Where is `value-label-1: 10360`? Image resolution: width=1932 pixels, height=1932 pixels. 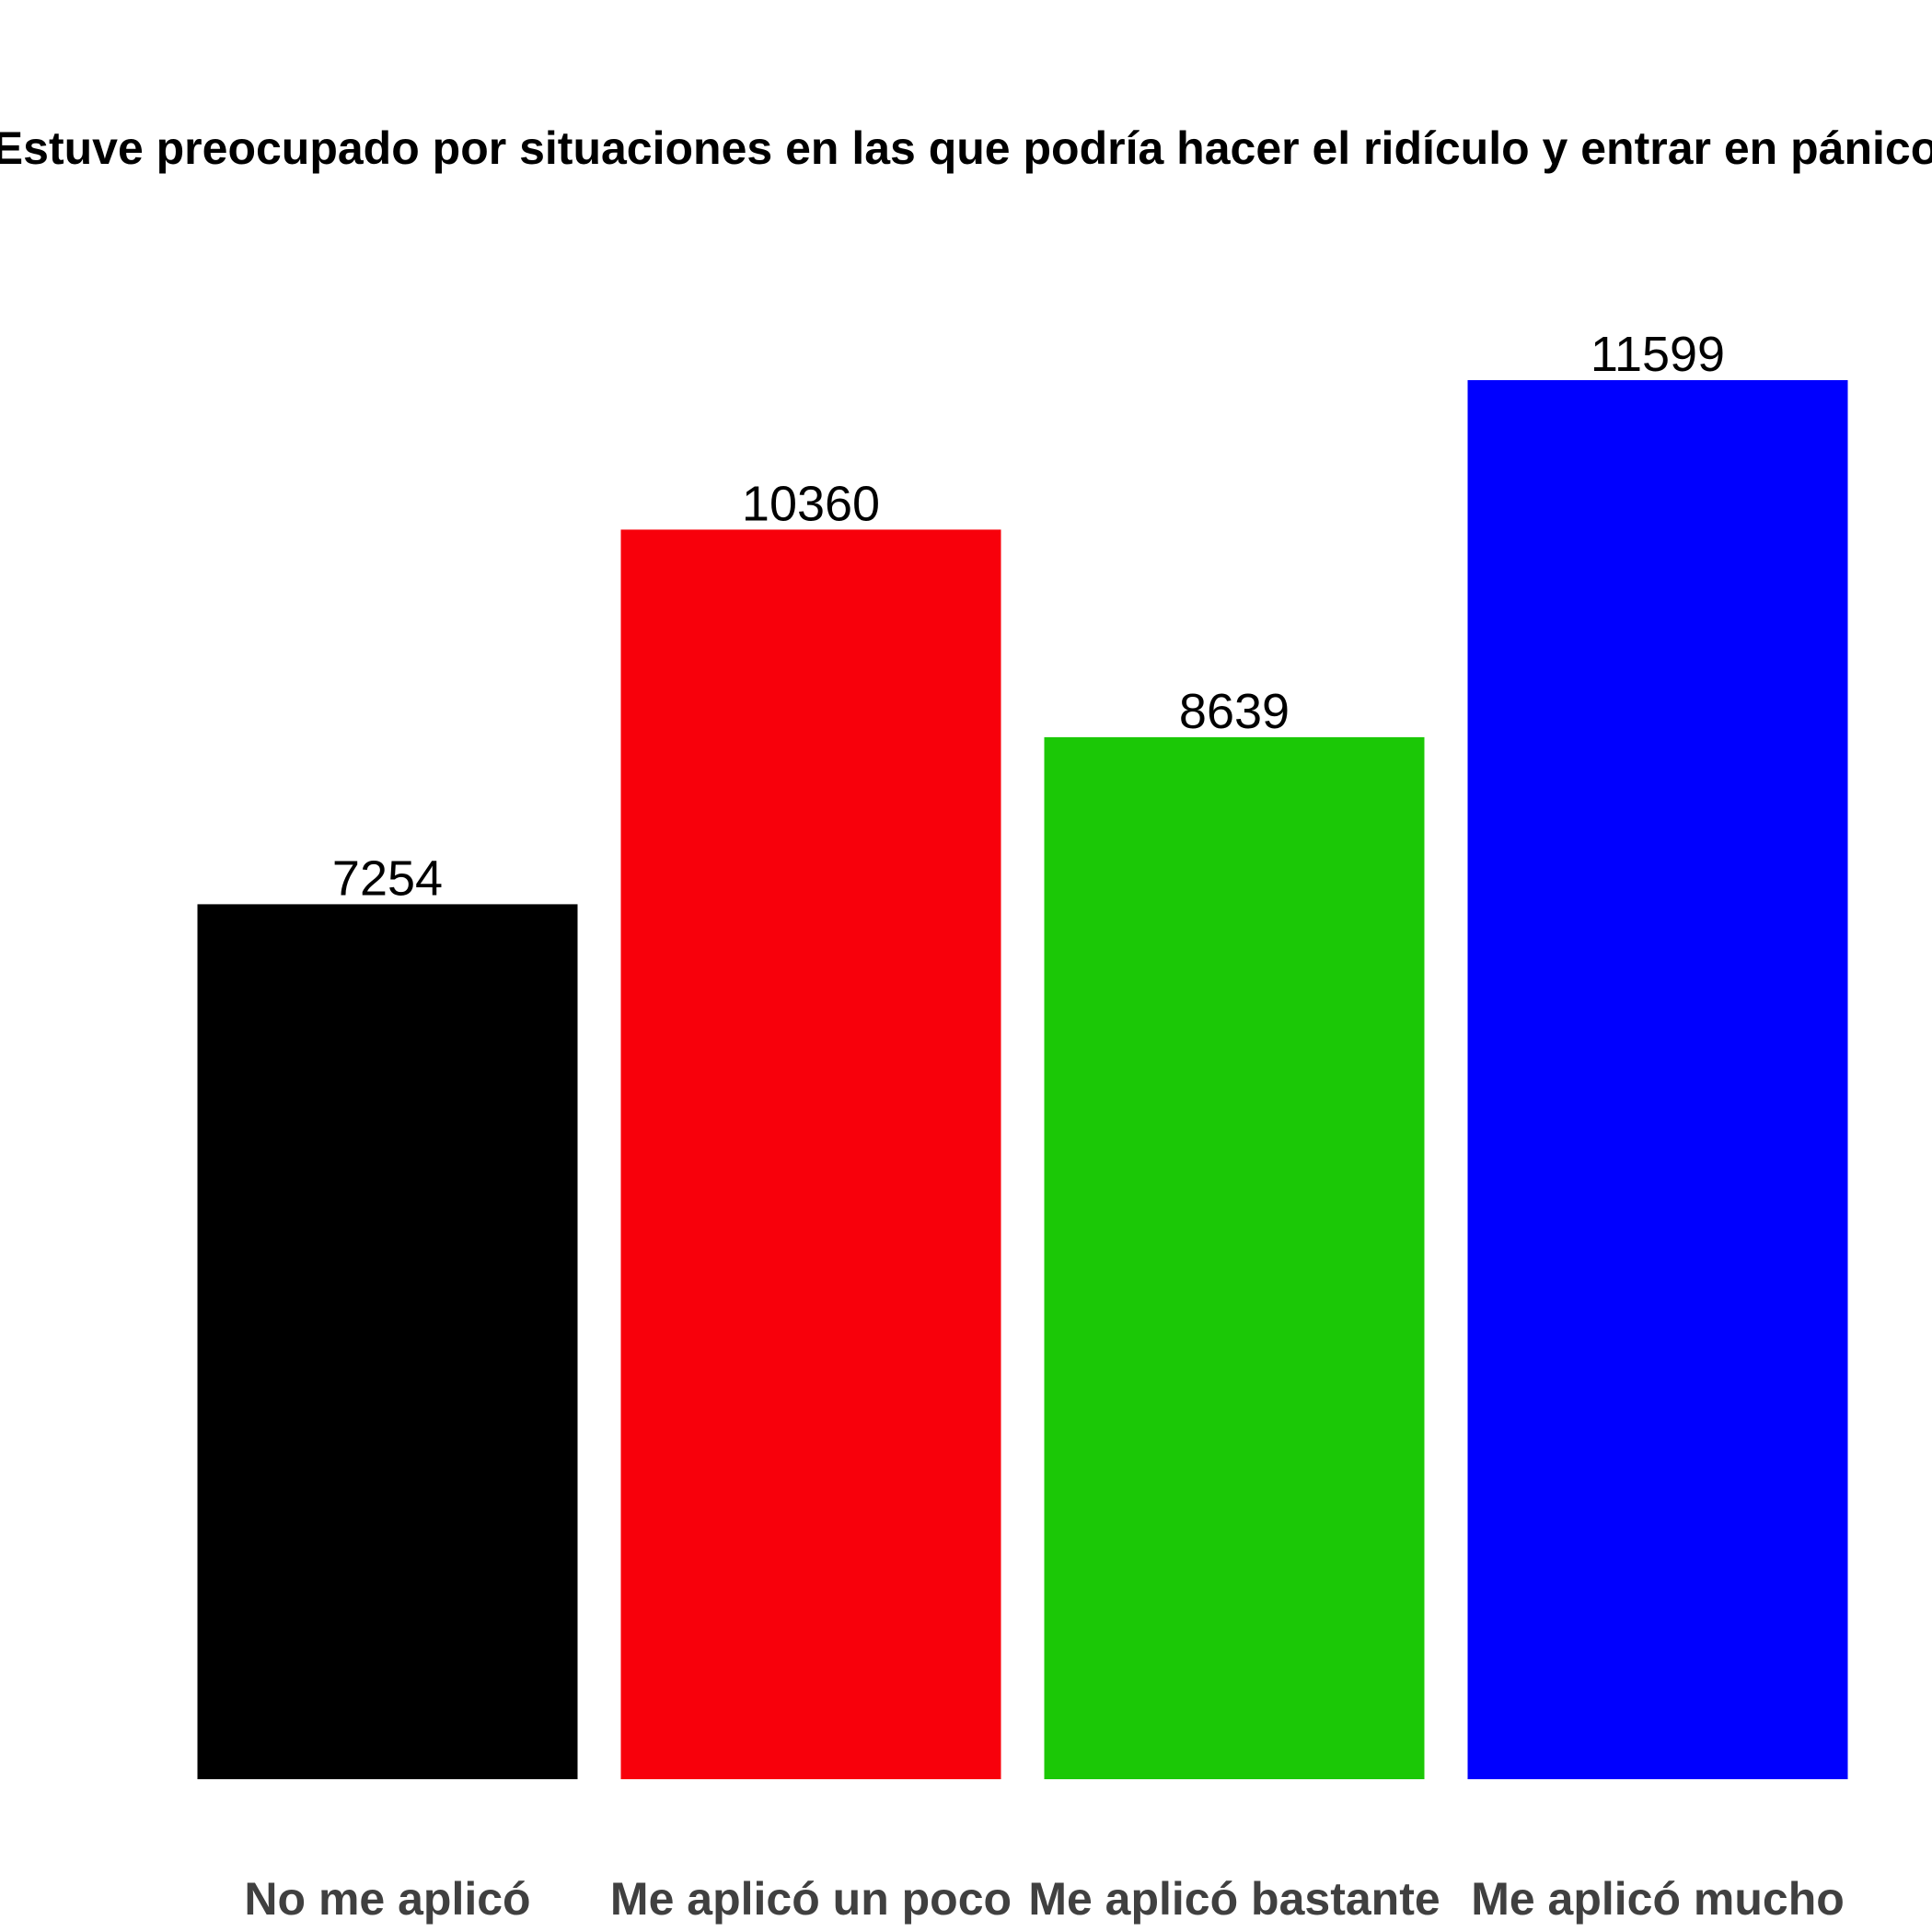
value-label-1: 10360 is located at coordinates (811, 503).